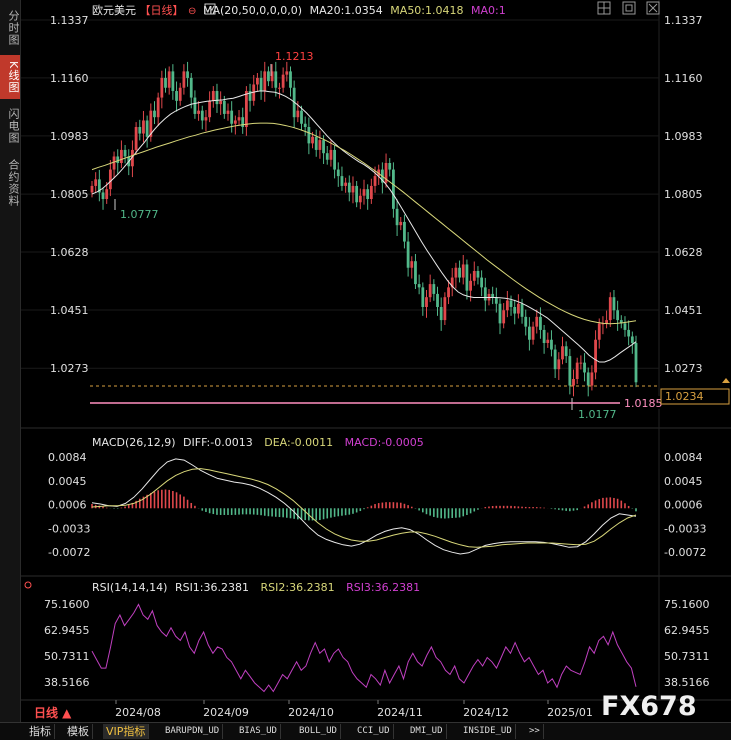  Describe the element at coordinates (252, 10) in the screenshot. I see `ma-label: MA(20,50,0,0,0,0)` at that location.